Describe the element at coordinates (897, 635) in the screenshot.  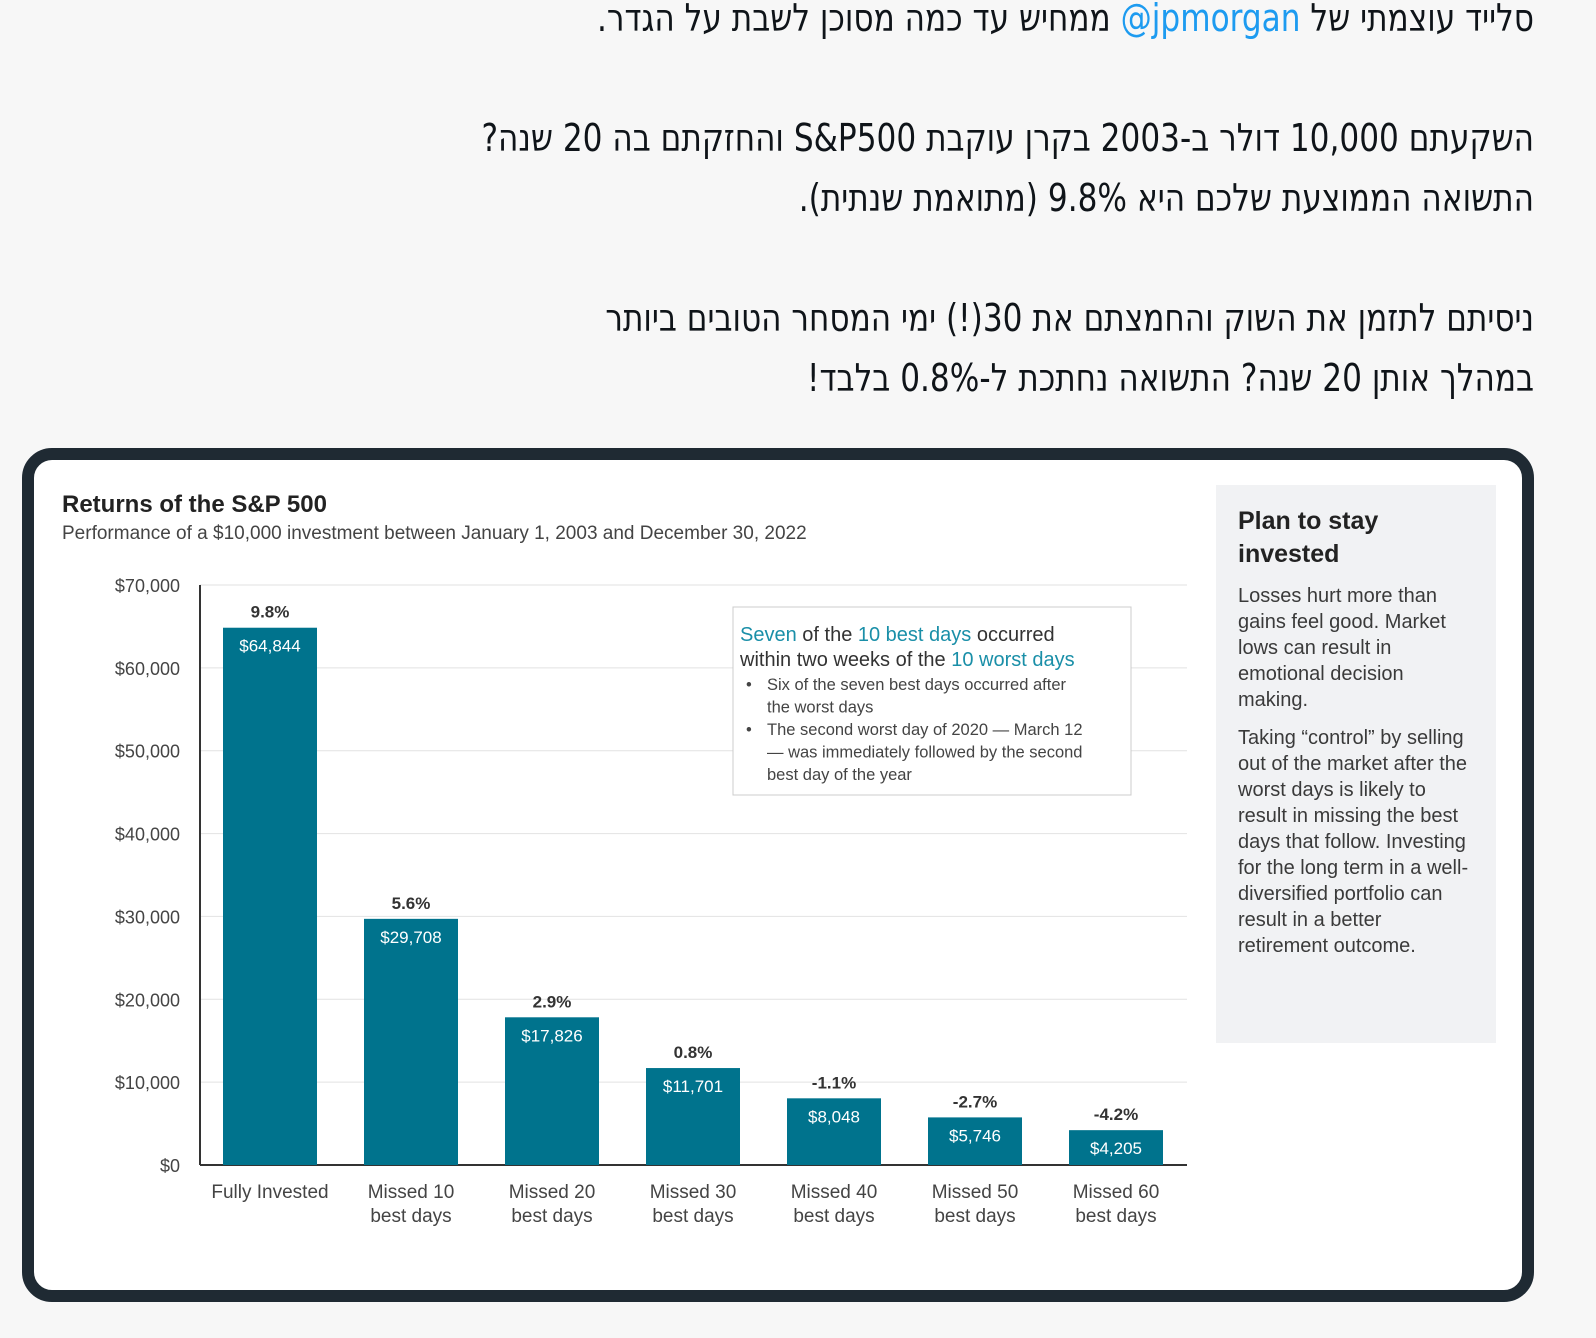
I see `svg-text:Seven of the 10 best days occu: Seven of the 10 best days occurred` at that location.